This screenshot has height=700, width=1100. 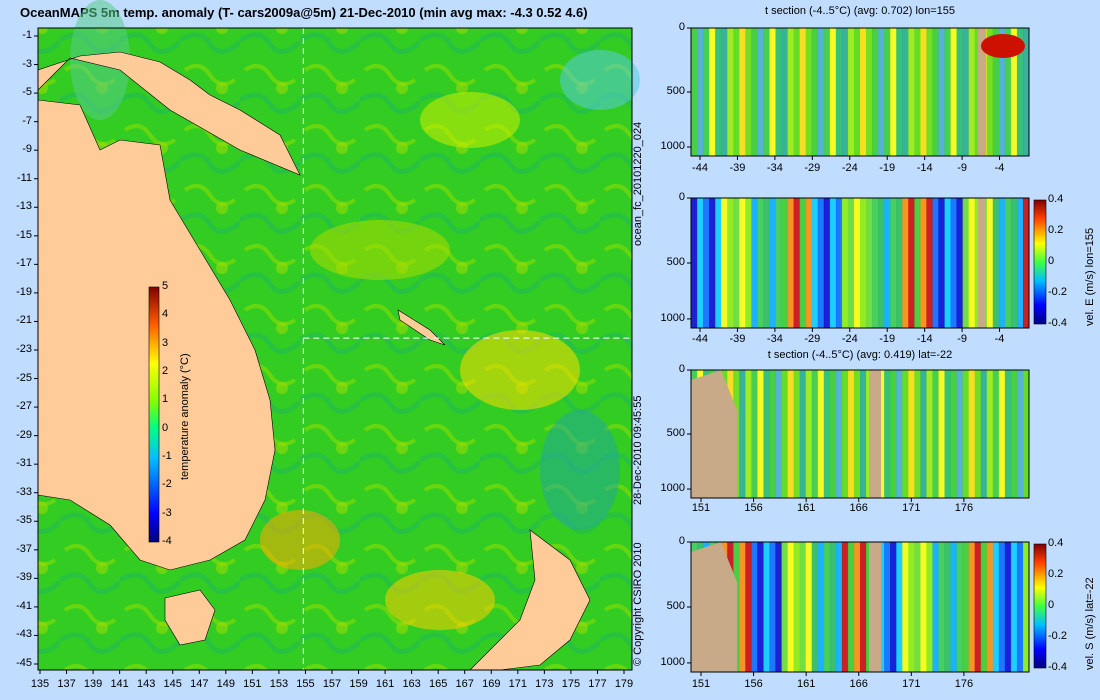 I want to click on section-land-slope, so click(x=714, y=607).